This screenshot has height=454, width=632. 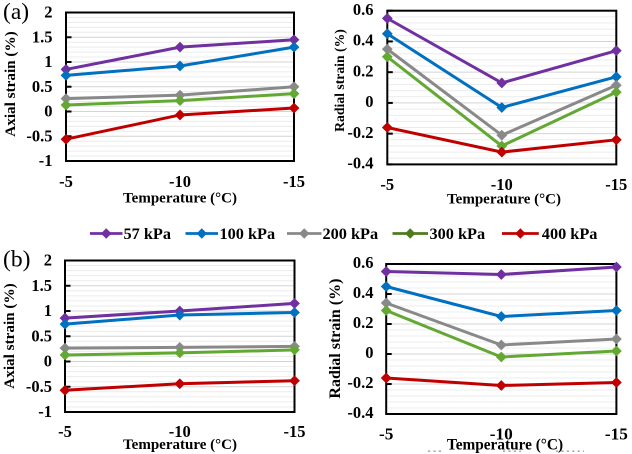 I want to click on svg-text: 57 kPa, so click(x=148, y=233).